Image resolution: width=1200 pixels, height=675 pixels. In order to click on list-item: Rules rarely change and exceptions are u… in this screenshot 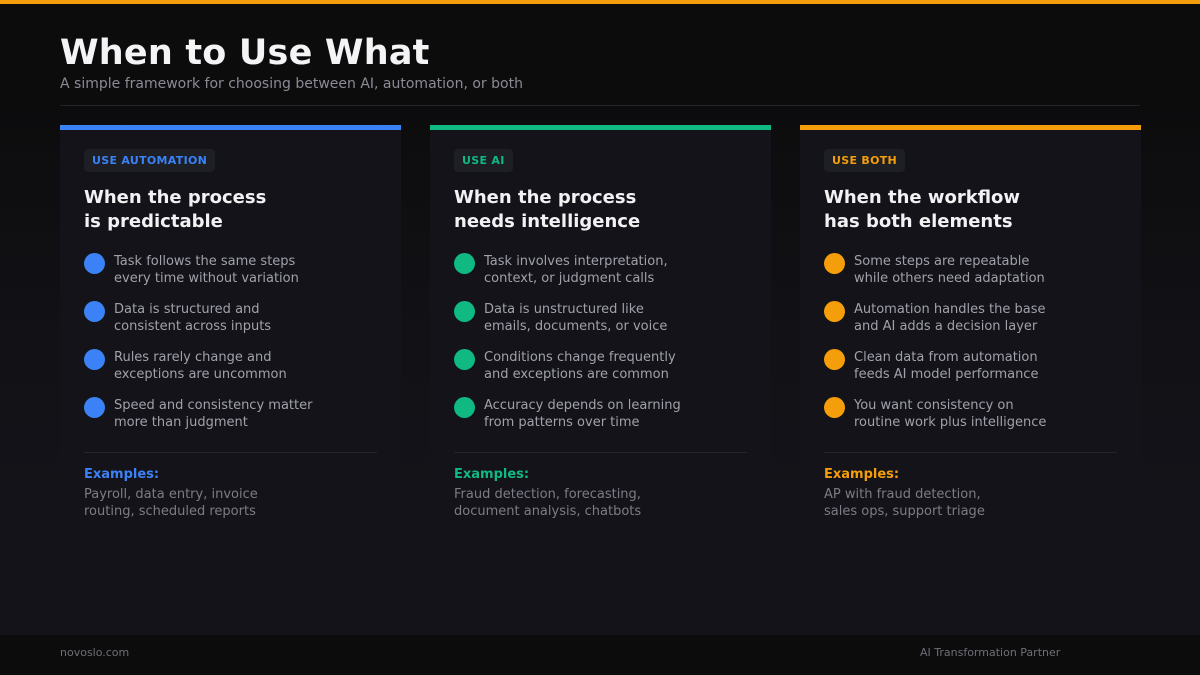, I will do `click(234, 373)`.